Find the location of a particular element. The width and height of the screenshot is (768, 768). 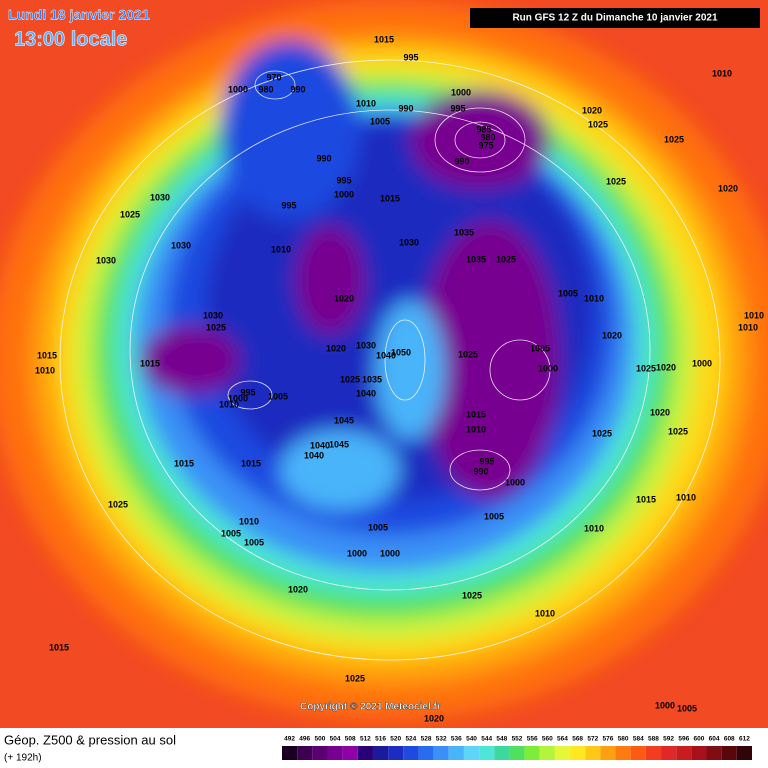

legend-label: 500 is located at coordinates (319, 739).